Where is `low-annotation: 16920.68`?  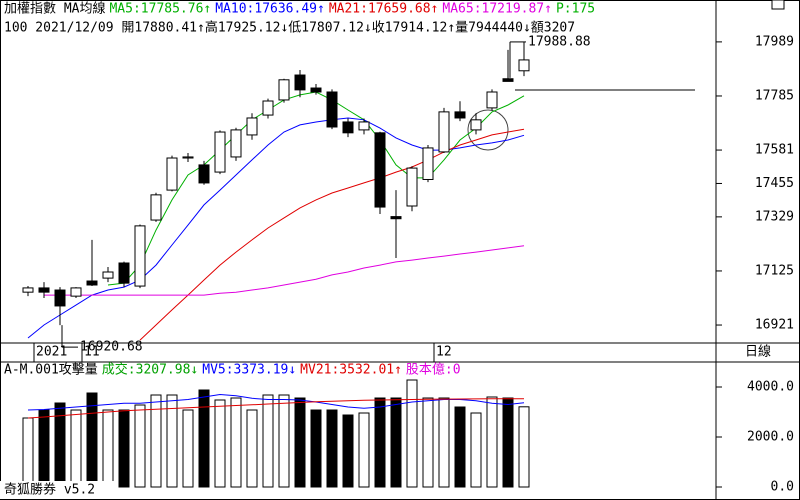
low-annotation: 16920.68 is located at coordinates (111, 347).